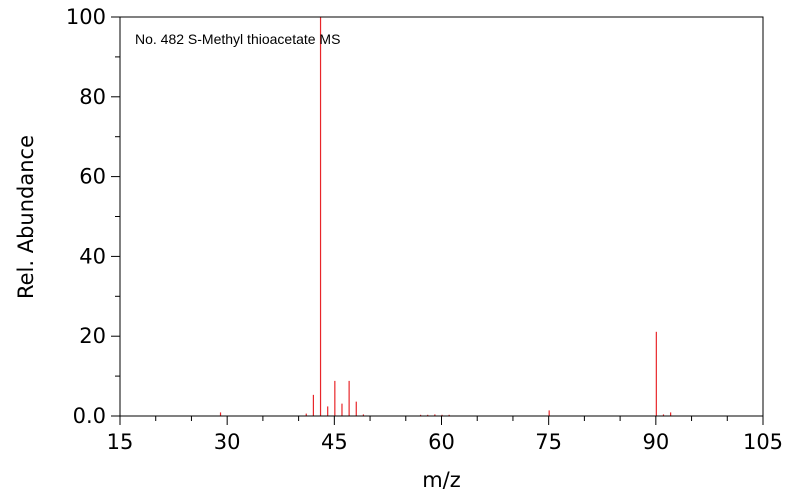  I want to click on y-tick-label: 100, so click(86, 17).